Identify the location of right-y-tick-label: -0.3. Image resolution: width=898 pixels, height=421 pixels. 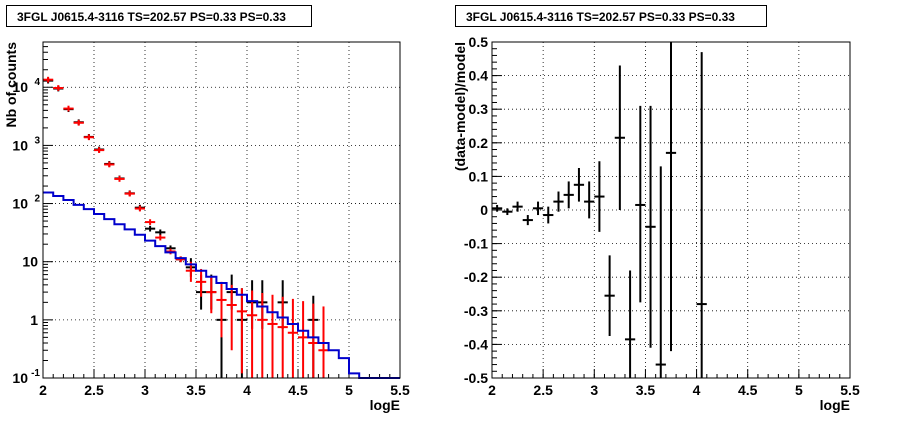
(476, 311).